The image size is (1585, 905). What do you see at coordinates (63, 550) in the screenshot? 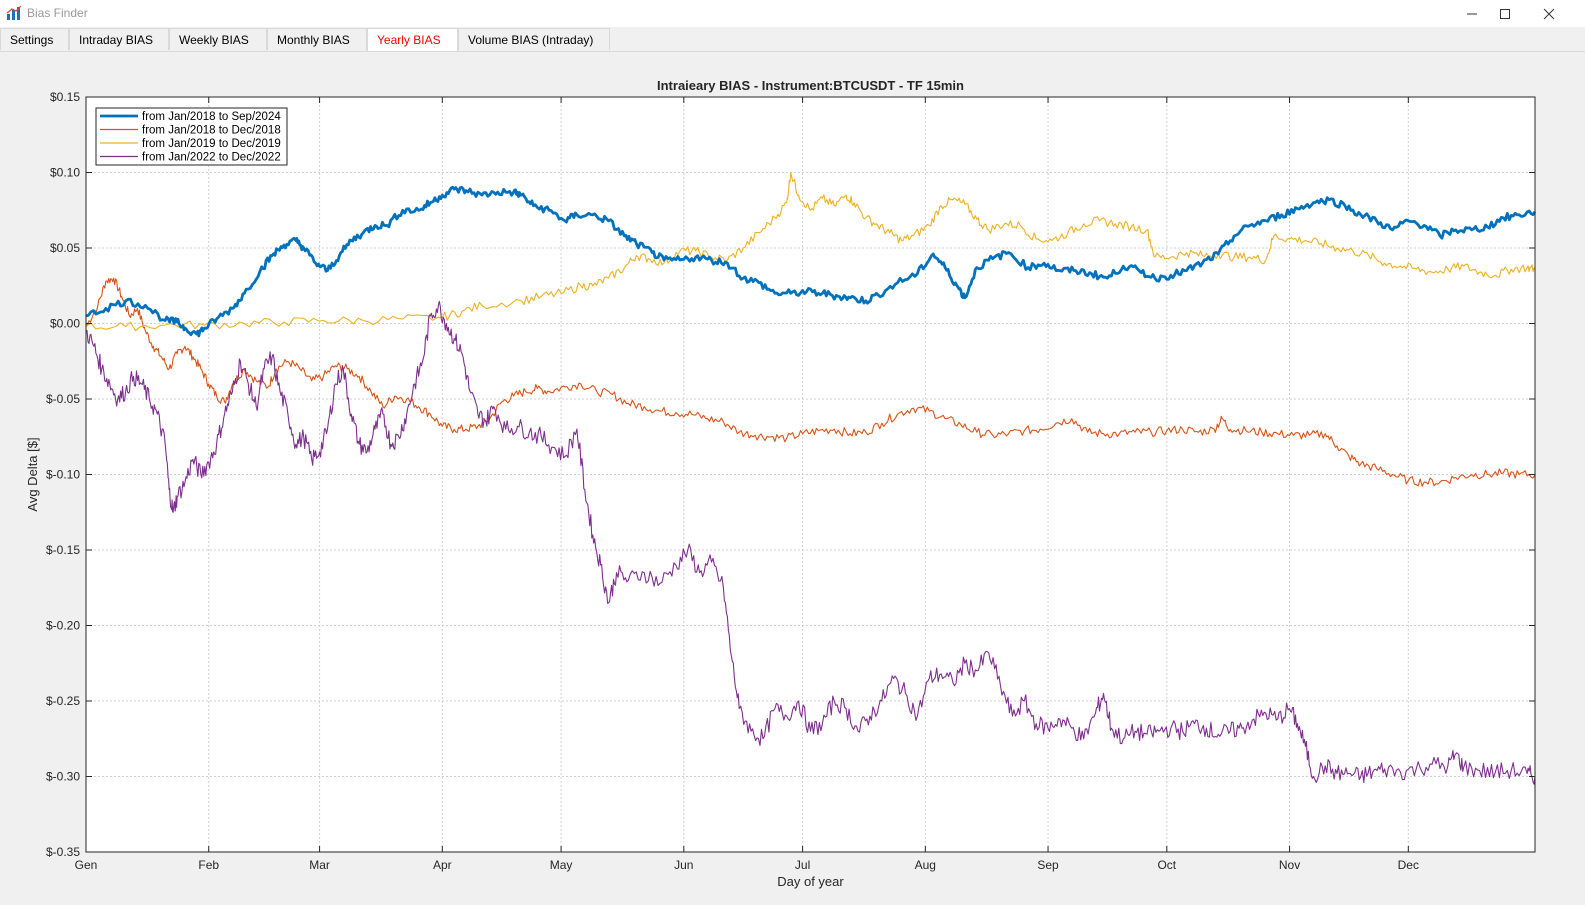
I see `y-tick-label: $-0.15` at bounding box center [63, 550].